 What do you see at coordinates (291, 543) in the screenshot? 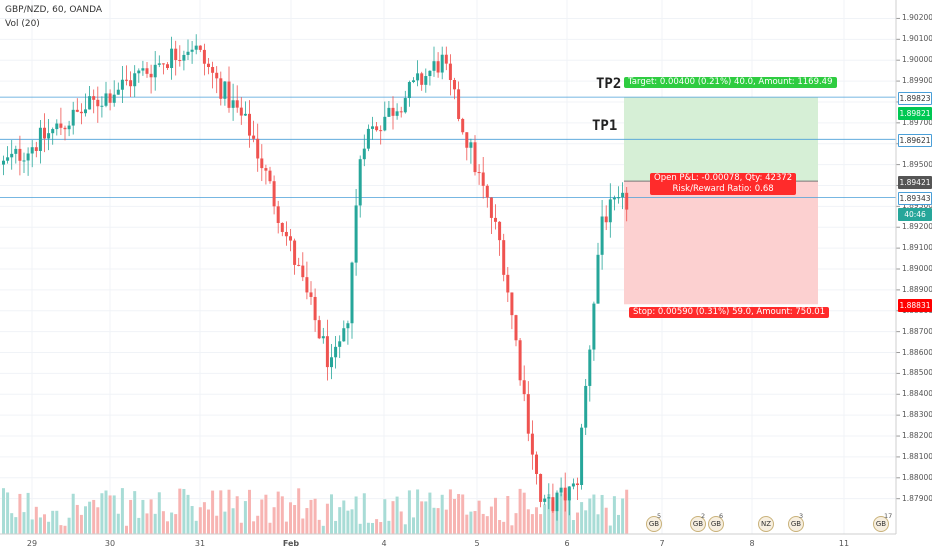
I see `x-tick-label: Feb` at bounding box center [291, 543].